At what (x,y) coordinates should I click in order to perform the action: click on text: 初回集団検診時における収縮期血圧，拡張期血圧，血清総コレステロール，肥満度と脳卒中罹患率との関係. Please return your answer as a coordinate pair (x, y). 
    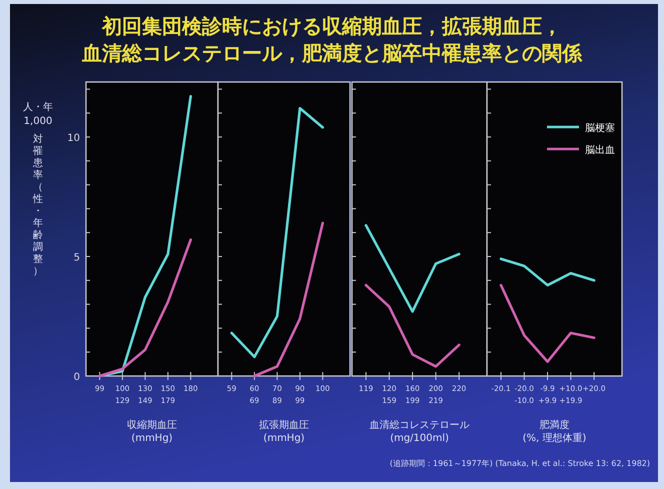
    Looking at the image, I should click on (332, 39).